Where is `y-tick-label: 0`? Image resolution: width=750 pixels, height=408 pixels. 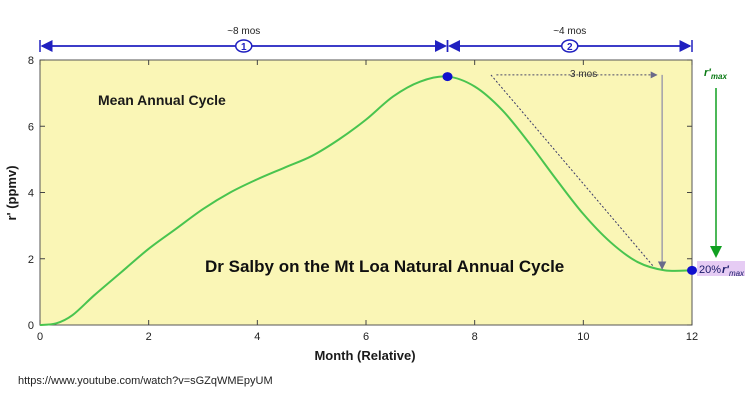 y-tick-label: 0 is located at coordinates (31, 326).